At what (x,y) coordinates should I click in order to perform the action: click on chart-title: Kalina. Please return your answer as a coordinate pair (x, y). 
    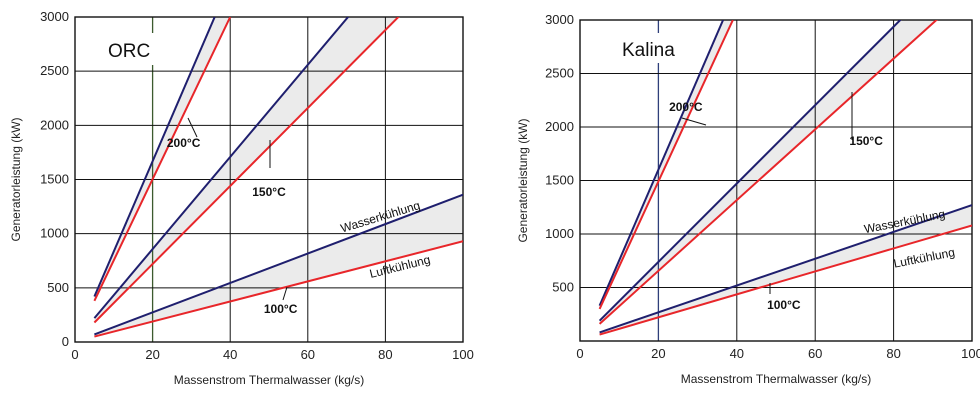
    Looking at the image, I should click on (648, 50).